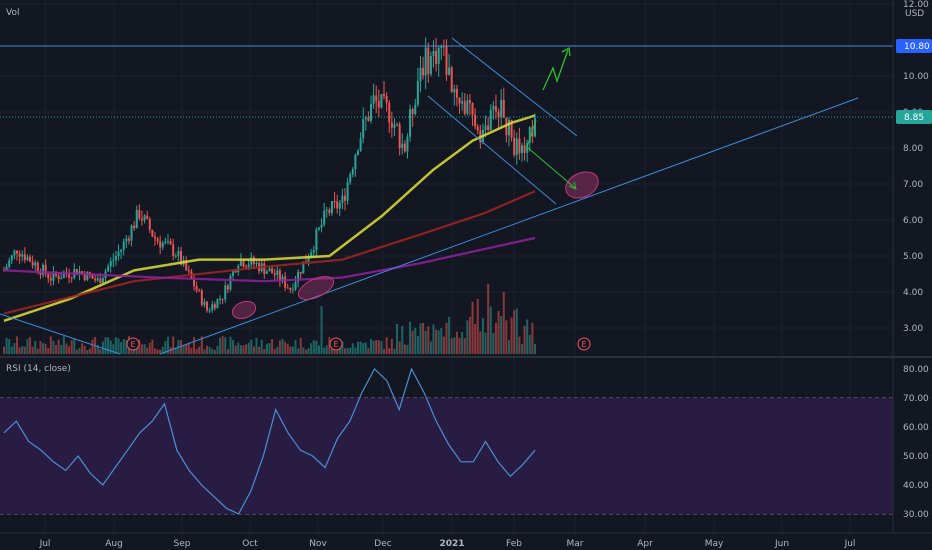 The width and height of the screenshot is (932, 550). I want to click on time-axis: Jul Aug Sep Oct Nov Dec 2021 Feb Mar Apr May Jun Jul, so click(447, 544).